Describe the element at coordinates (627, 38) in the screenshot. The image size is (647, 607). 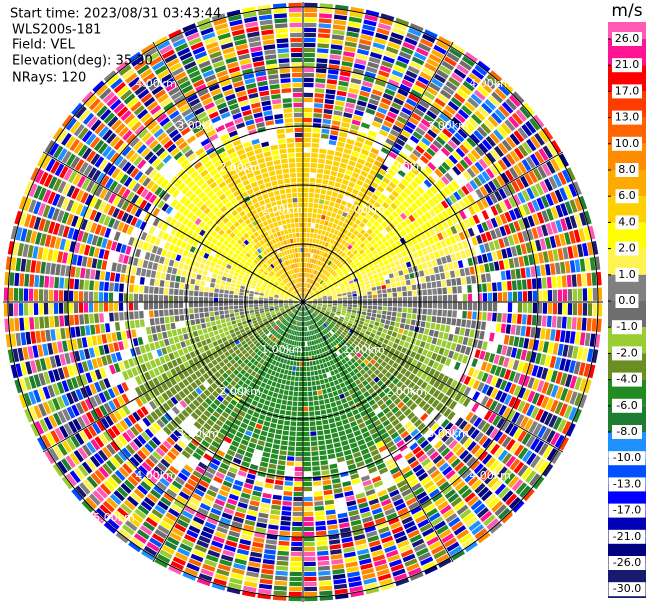
I see `colorbar-label: 26.0` at that location.